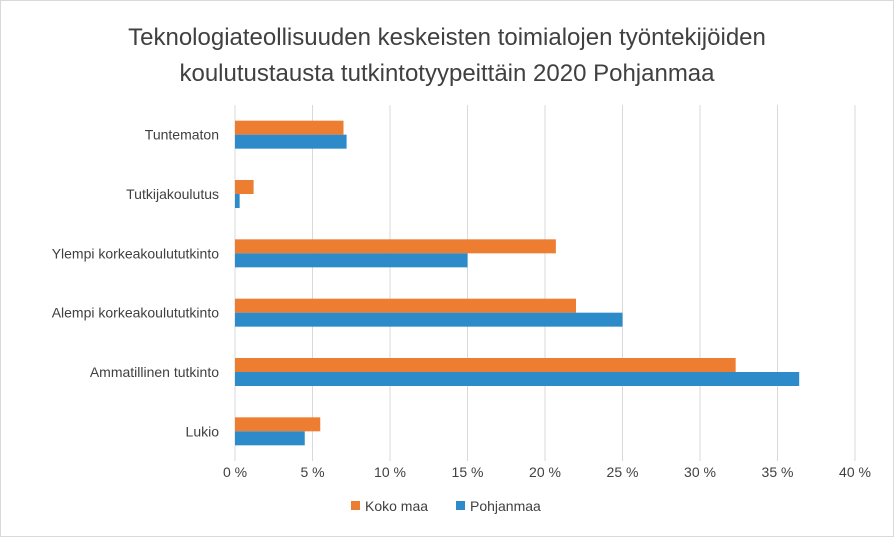 This screenshot has width=894, height=537. Describe the element at coordinates (182, 135) in the screenshot. I see `category-label: Tuntematon` at that location.